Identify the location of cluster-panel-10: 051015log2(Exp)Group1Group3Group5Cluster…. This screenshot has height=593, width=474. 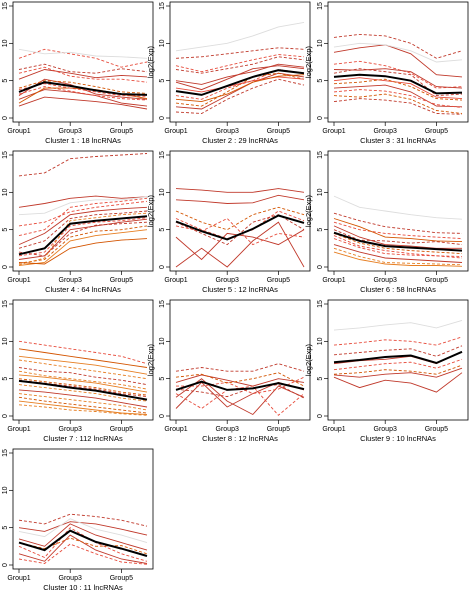
(78, 520).